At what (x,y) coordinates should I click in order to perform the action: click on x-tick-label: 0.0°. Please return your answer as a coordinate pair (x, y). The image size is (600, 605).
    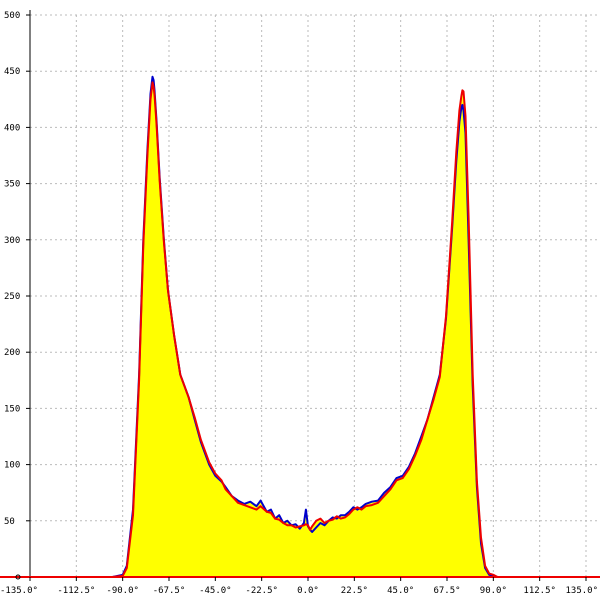
    Looking at the image, I should click on (308, 591).